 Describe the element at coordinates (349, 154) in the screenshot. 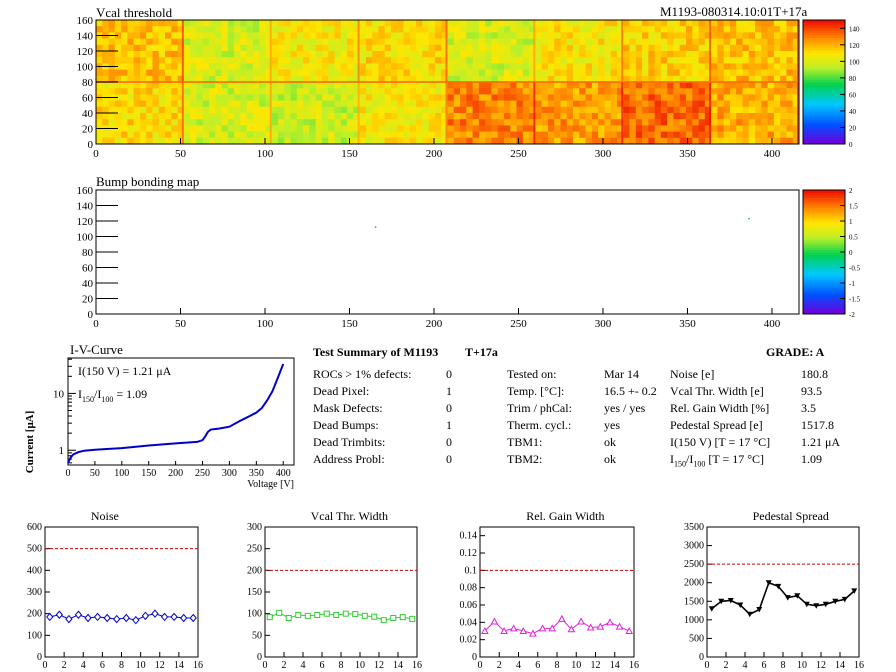

I see `x-tick-label: 150` at that location.